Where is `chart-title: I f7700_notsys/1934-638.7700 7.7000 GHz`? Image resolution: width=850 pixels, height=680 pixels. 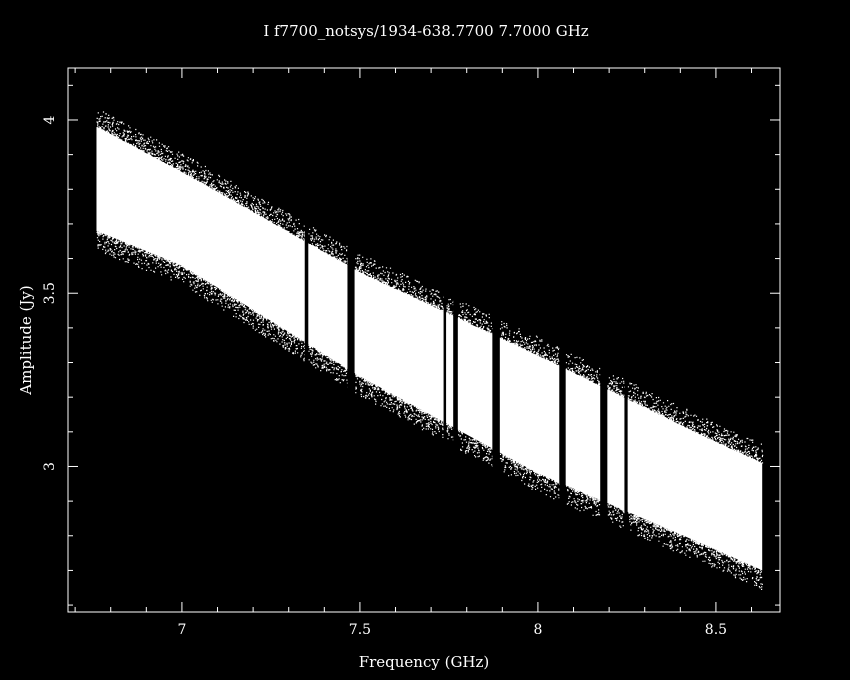 chart-title: I f7700_notsys/1934-638.7700 7.7000 GHz is located at coordinates (425, 31).